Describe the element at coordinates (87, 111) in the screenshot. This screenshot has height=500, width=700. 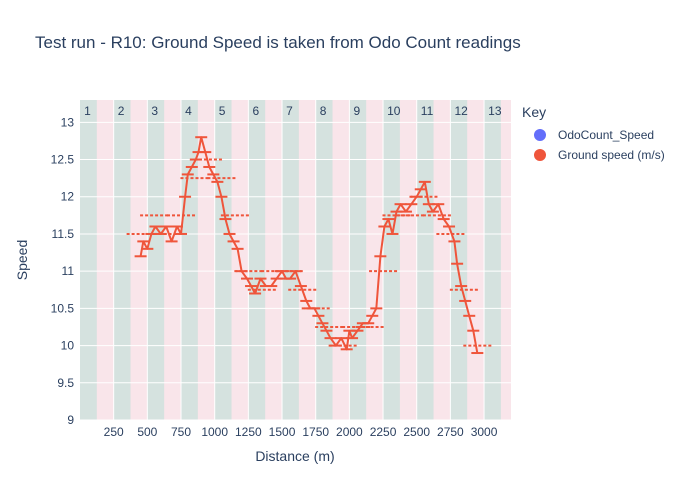
I see `lap-label: 1` at that location.